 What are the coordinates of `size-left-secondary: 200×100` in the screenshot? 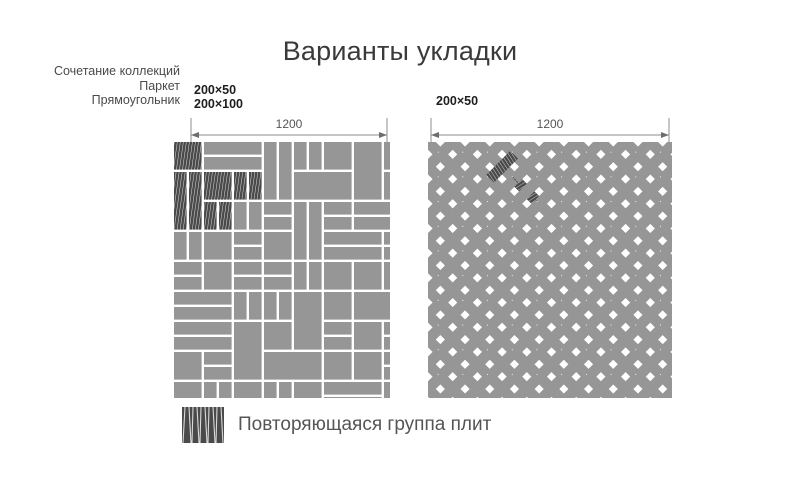 It's located at (219, 103).